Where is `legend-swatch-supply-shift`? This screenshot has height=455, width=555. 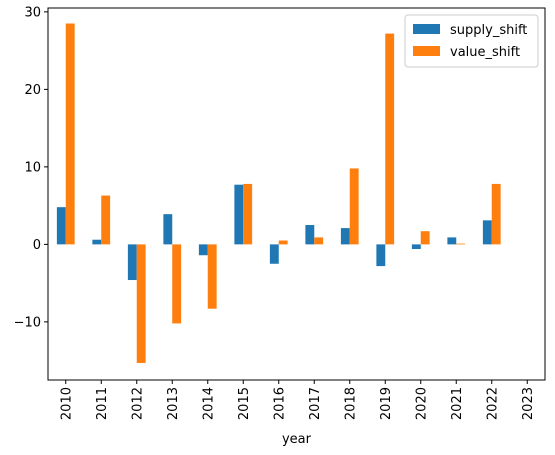 legend-swatch-supply-shift is located at coordinates (426, 29).